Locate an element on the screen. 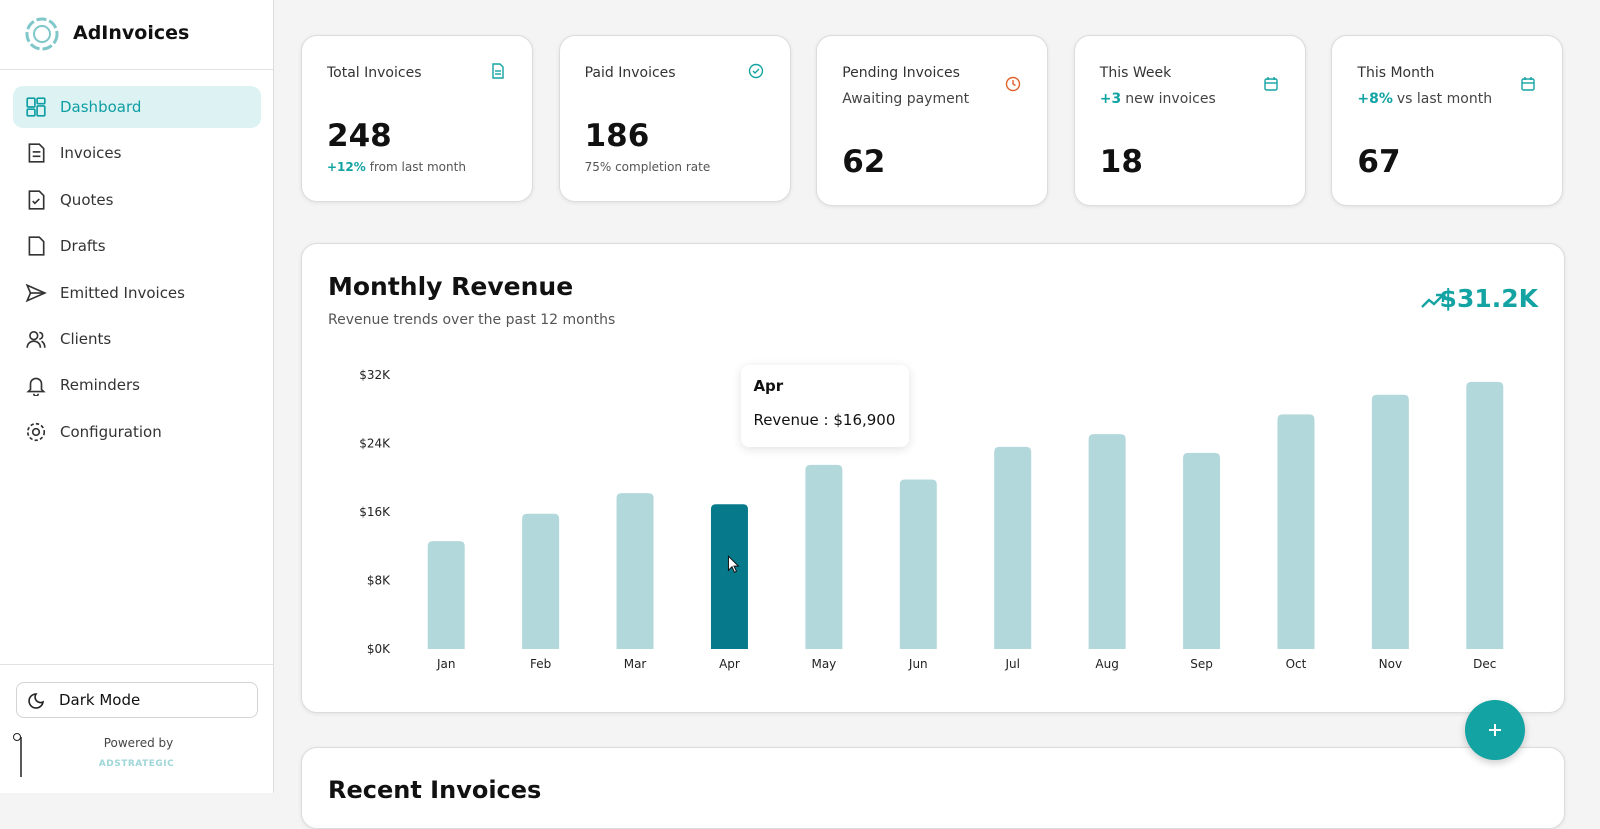 This screenshot has height=829, width=1600. nav-label: Reminders is located at coordinates (100, 385).